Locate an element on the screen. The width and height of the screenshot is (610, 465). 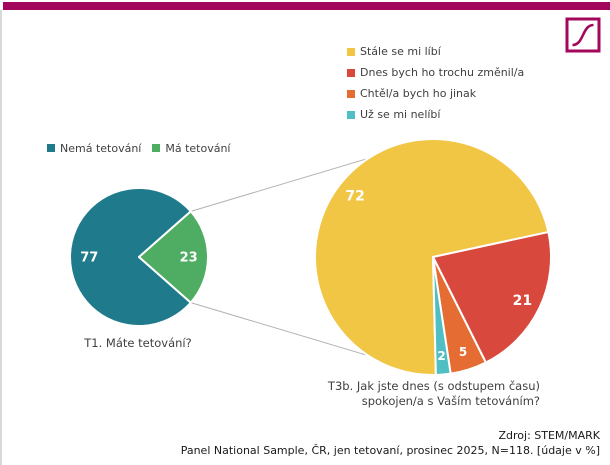
logo-curve-icon is located at coordinates (583, 35).